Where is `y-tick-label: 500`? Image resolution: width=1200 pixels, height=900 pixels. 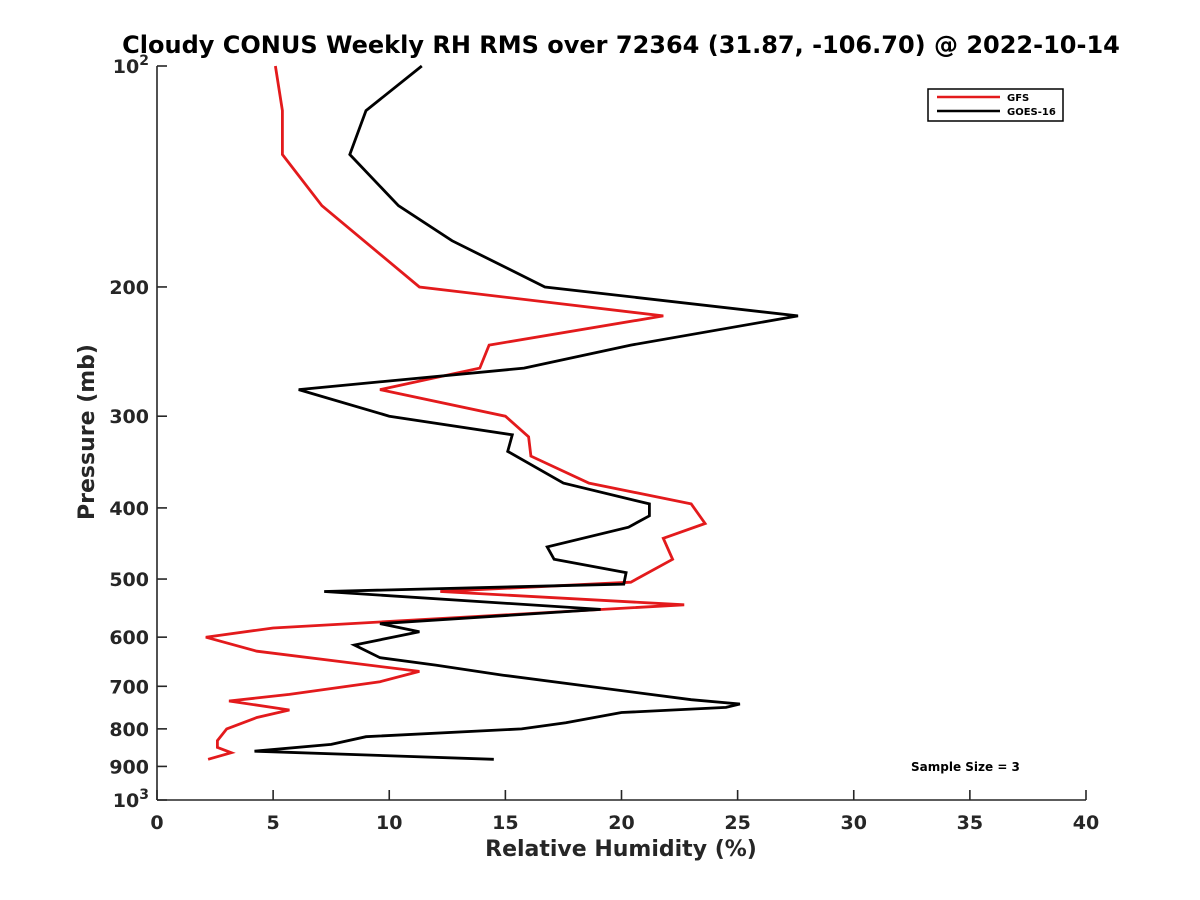 y-tick-label: 500 is located at coordinates (129, 580).